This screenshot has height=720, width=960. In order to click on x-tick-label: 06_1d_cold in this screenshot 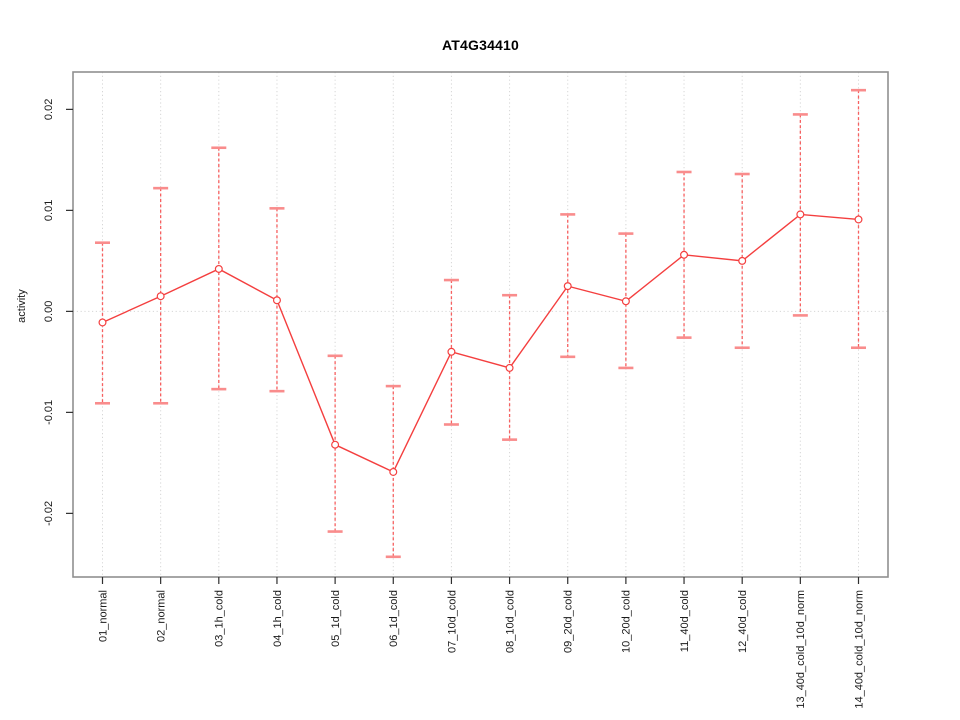, I will do `click(394, 618)`.